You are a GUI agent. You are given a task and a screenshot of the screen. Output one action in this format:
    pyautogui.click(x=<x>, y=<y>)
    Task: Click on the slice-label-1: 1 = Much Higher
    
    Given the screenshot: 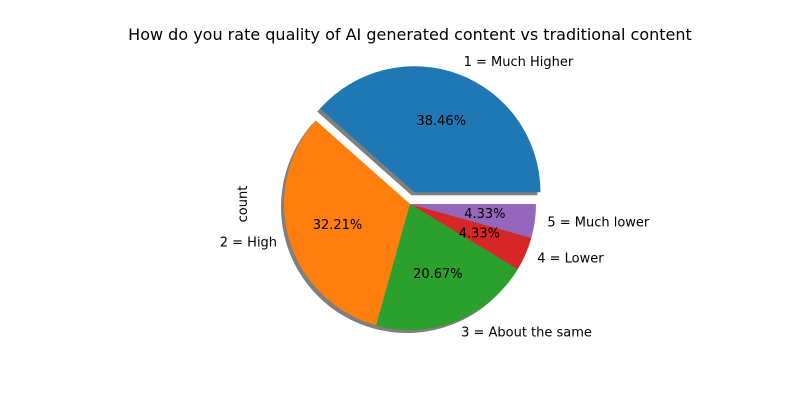 What is the action you would take?
    pyautogui.click(x=519, y=62)
    